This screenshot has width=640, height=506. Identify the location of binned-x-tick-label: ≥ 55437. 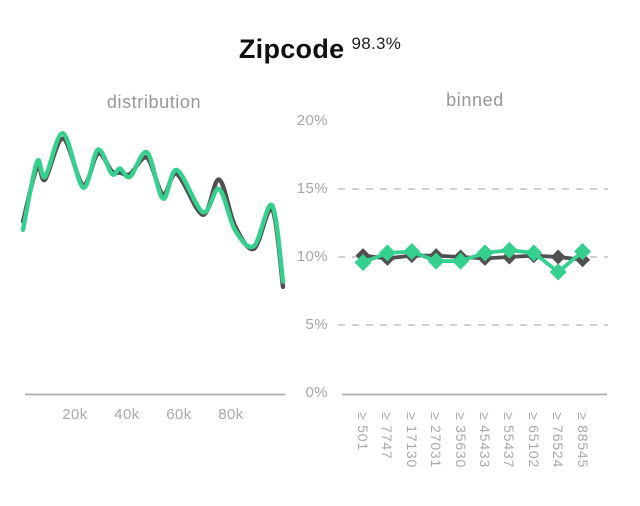
(509, 440).